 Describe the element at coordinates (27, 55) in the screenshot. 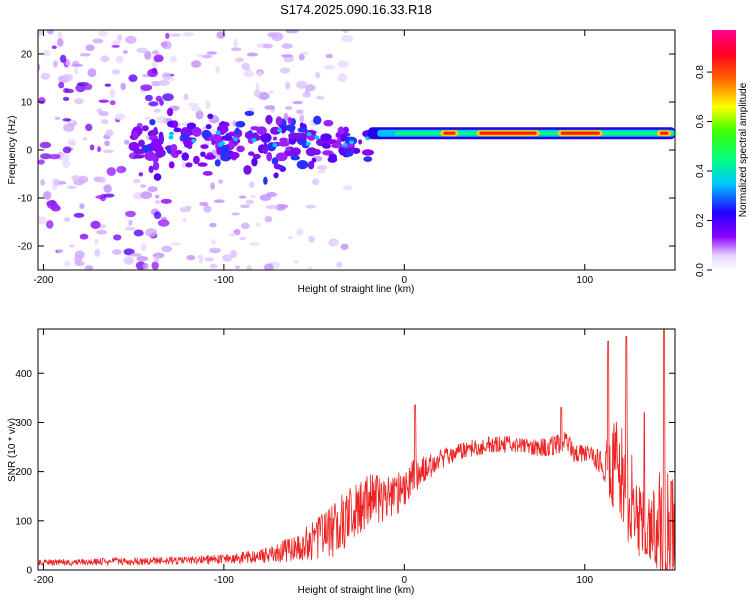

I see `y-tick-label: 20` at that location.